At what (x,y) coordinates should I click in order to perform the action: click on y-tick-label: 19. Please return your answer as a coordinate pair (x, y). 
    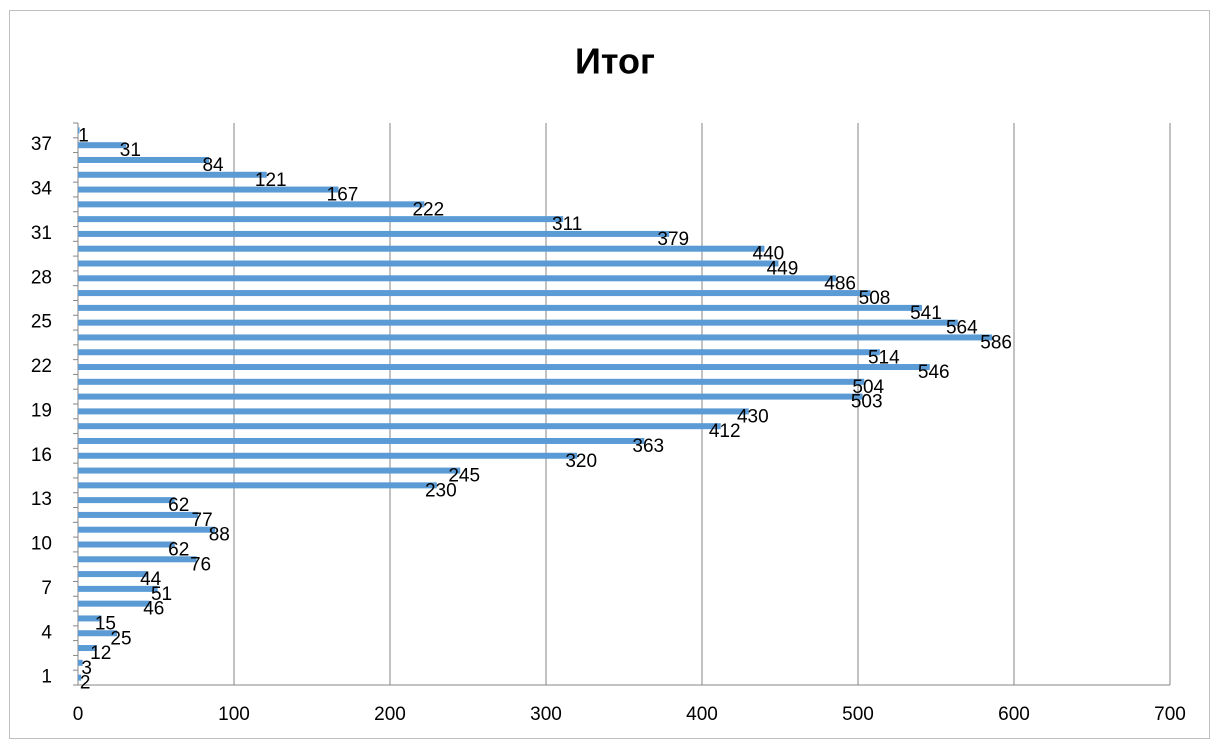
    Looking at the image, I should click on (41, 410).